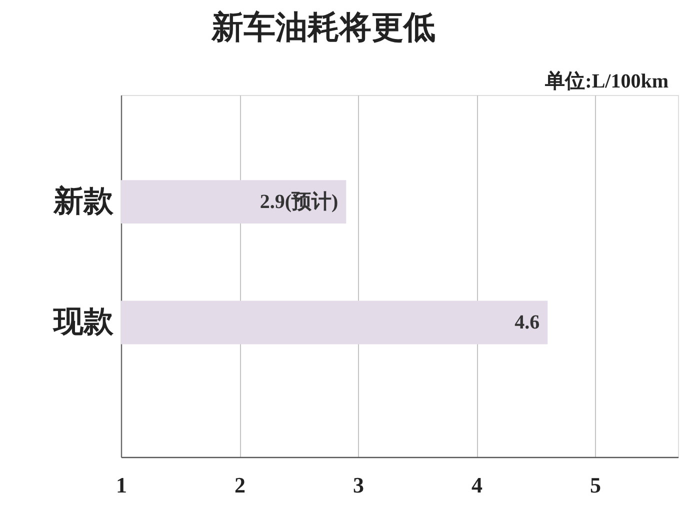 This screenshot has width=680, height=510. Describe the element at coordinates (83, 321) in the screenshot. I see `y-tick-label: 现款` at that location.